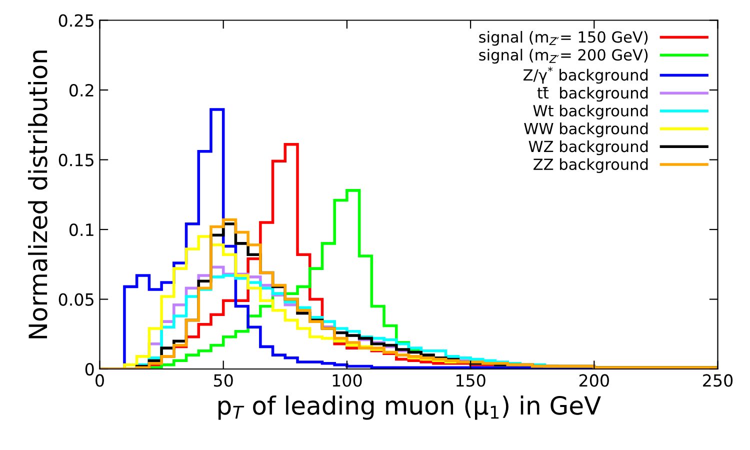 The width and height of the screenshot is (750, 450). What do you see at coordinates (76, 20) in the screenshot?
I see `y-tick-label: 0.25` at bounding box center [76, 20].